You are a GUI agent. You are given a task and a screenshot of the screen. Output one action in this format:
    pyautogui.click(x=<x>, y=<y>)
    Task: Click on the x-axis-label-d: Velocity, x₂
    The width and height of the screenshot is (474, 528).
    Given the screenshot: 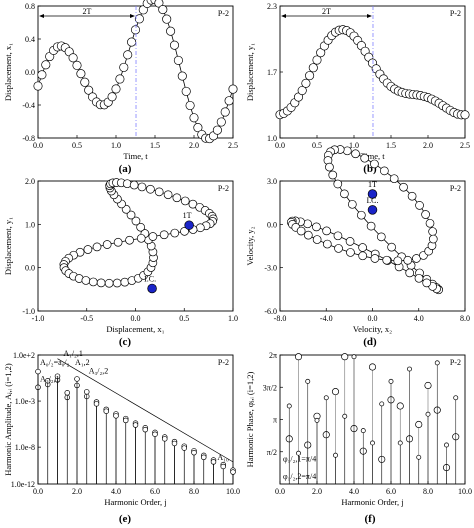 What is the action you would take?
    pyautogui.click(x=372, y=329)
    